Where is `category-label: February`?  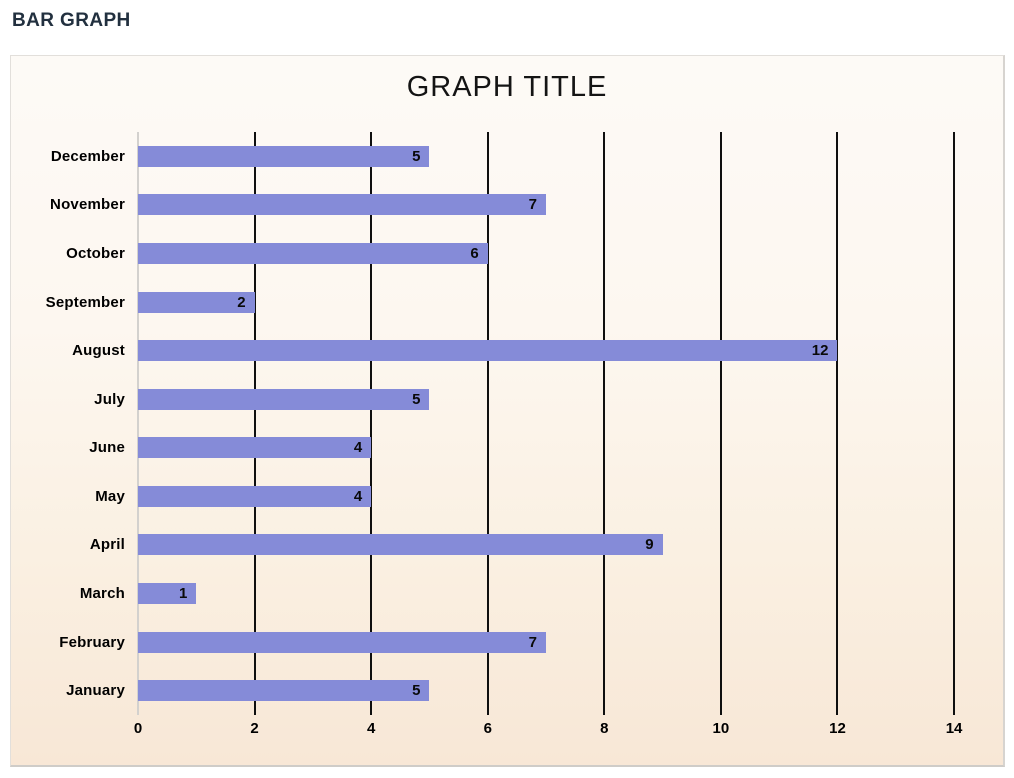
category-label: February is located at coordinates (92, 642).